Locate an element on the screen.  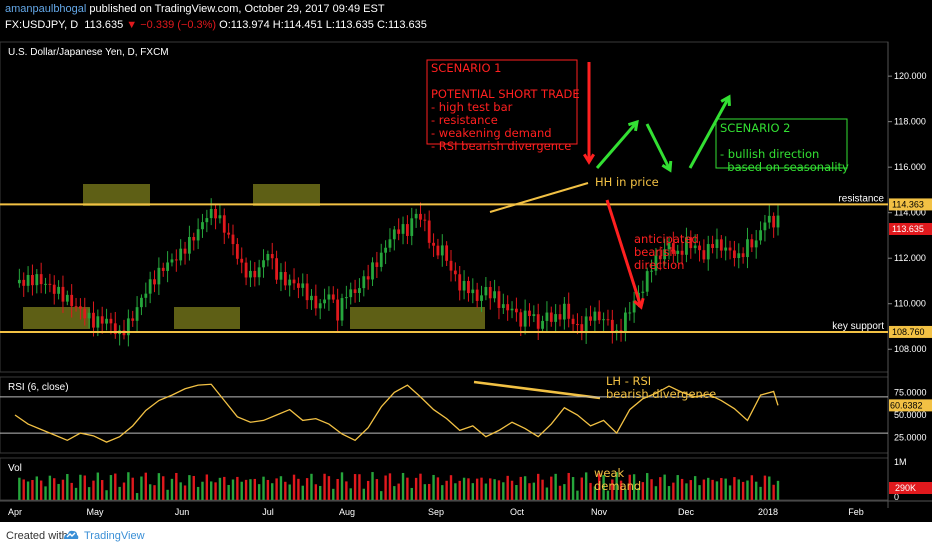
rsi-line is located at coordinates (396, 413).